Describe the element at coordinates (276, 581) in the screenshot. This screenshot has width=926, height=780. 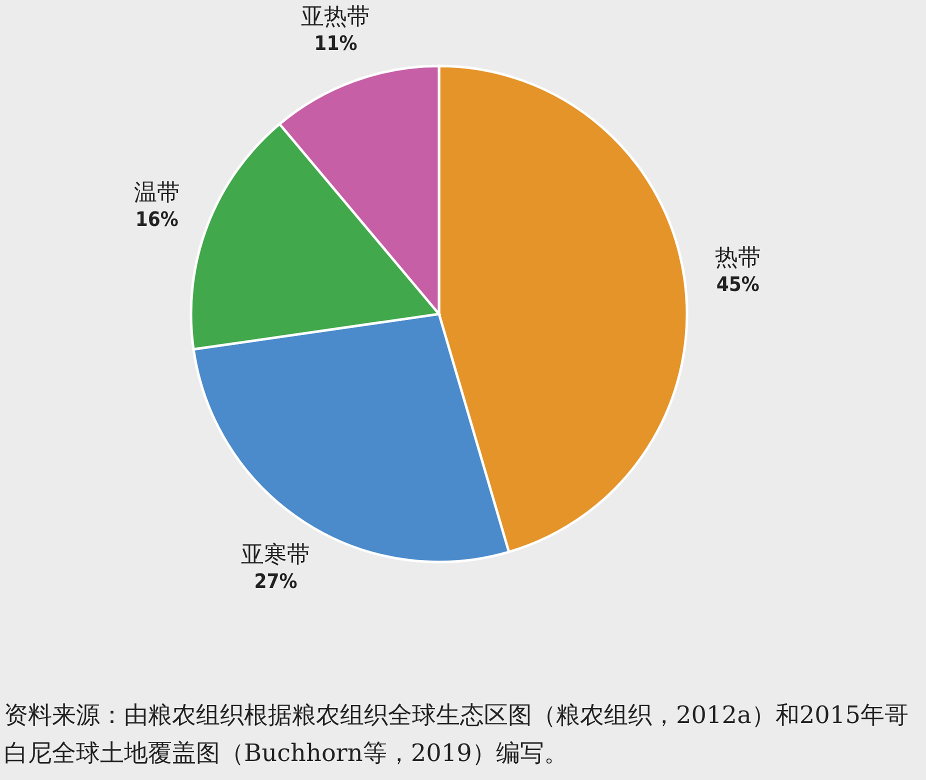
I see `data-label: 27%` at that location.